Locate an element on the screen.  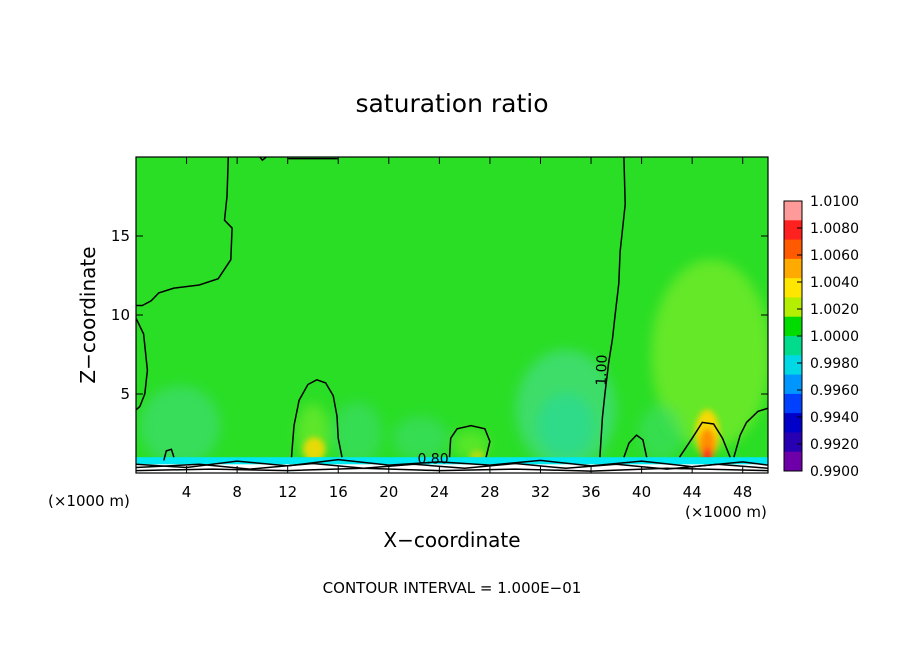
x-tick-label: 24 is located at coordinates (439, 492).